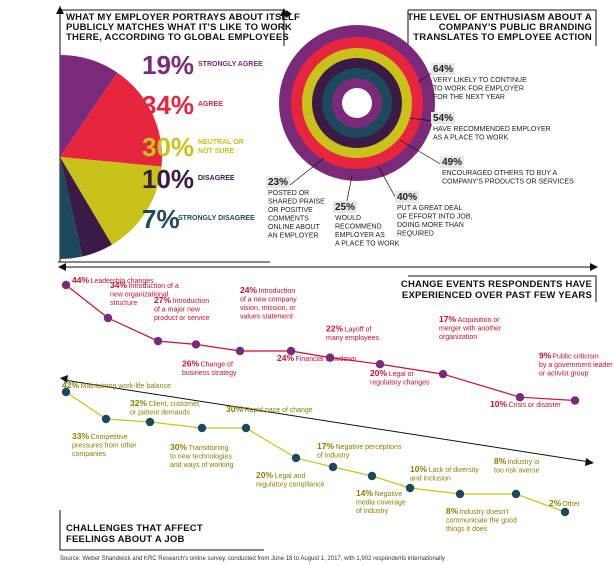 The height and width of the screenshot is (565, 614). What do you see at coordinates (369, 447) in the screenshot?
I see `challenge-point-7-text-line-1: Negative perceptions` at bounding box center [369, 447].